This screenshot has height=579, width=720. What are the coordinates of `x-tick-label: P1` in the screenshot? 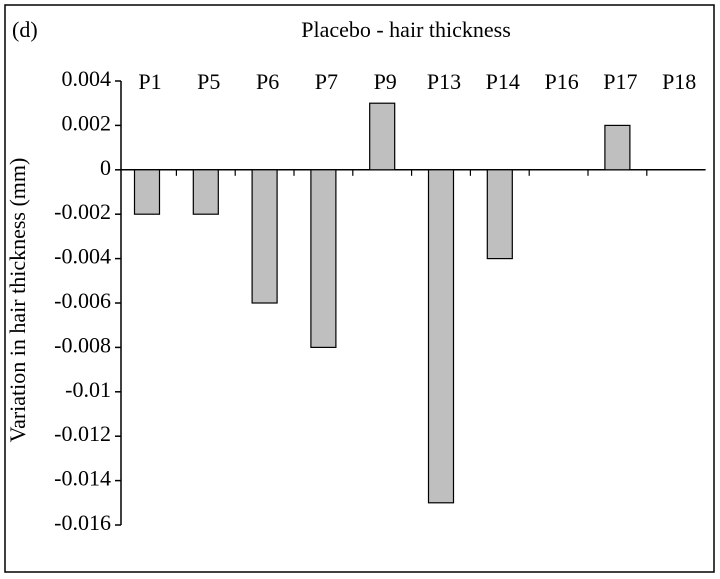 It's located at (149, 81).